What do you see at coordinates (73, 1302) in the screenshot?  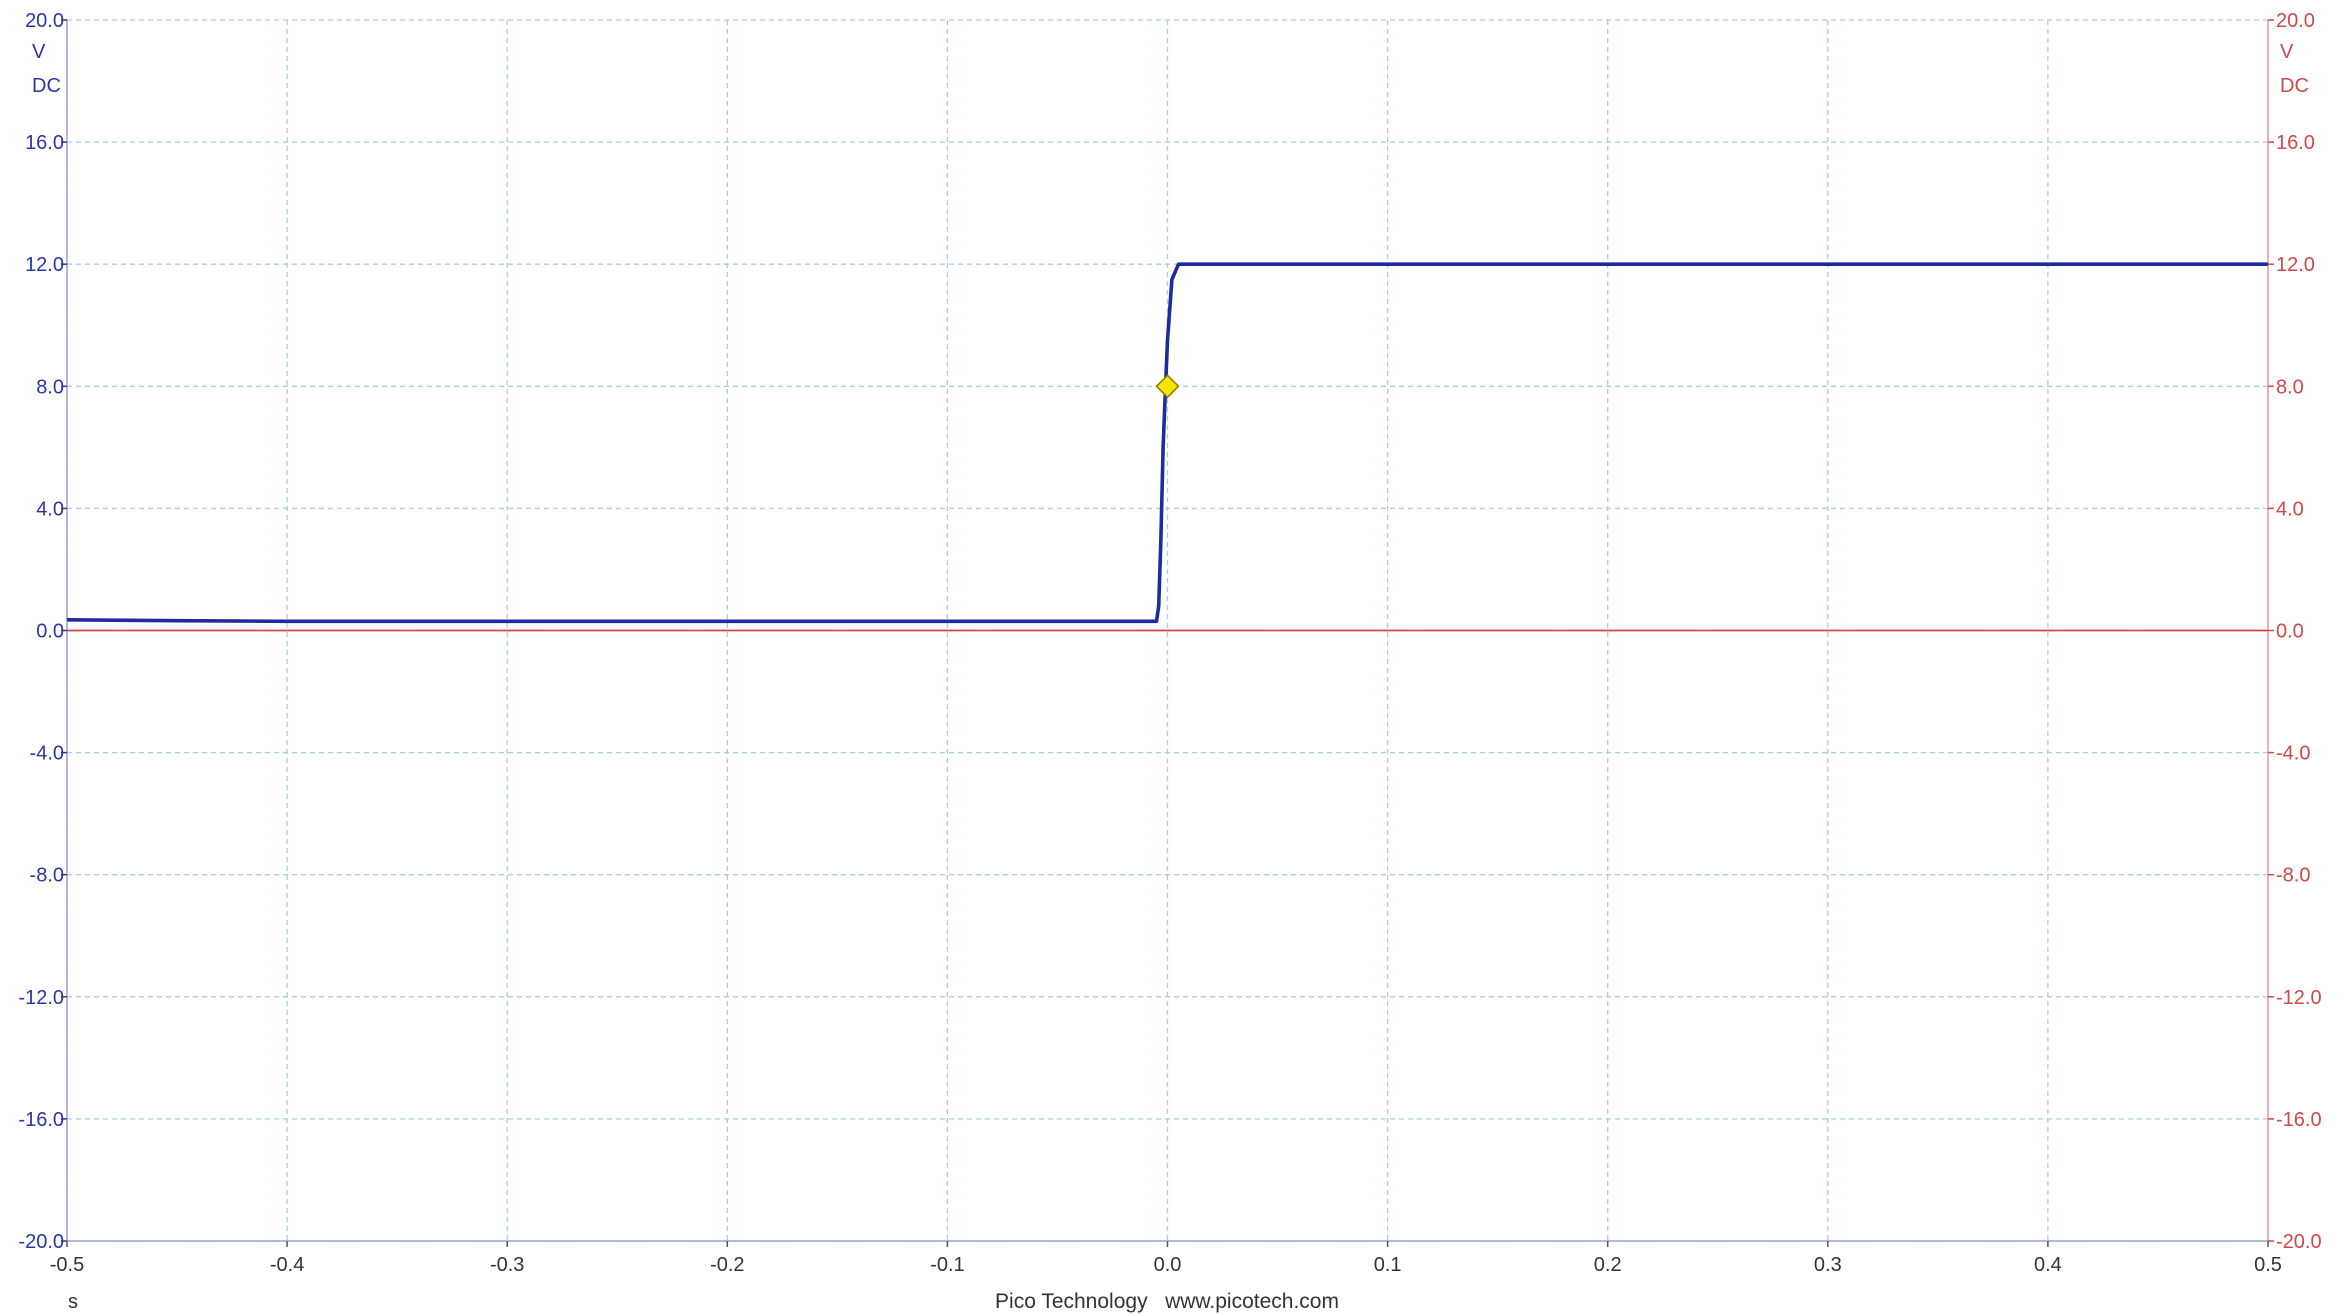 I see `x-axis-unit: s` at bounding box center [73, 1302].